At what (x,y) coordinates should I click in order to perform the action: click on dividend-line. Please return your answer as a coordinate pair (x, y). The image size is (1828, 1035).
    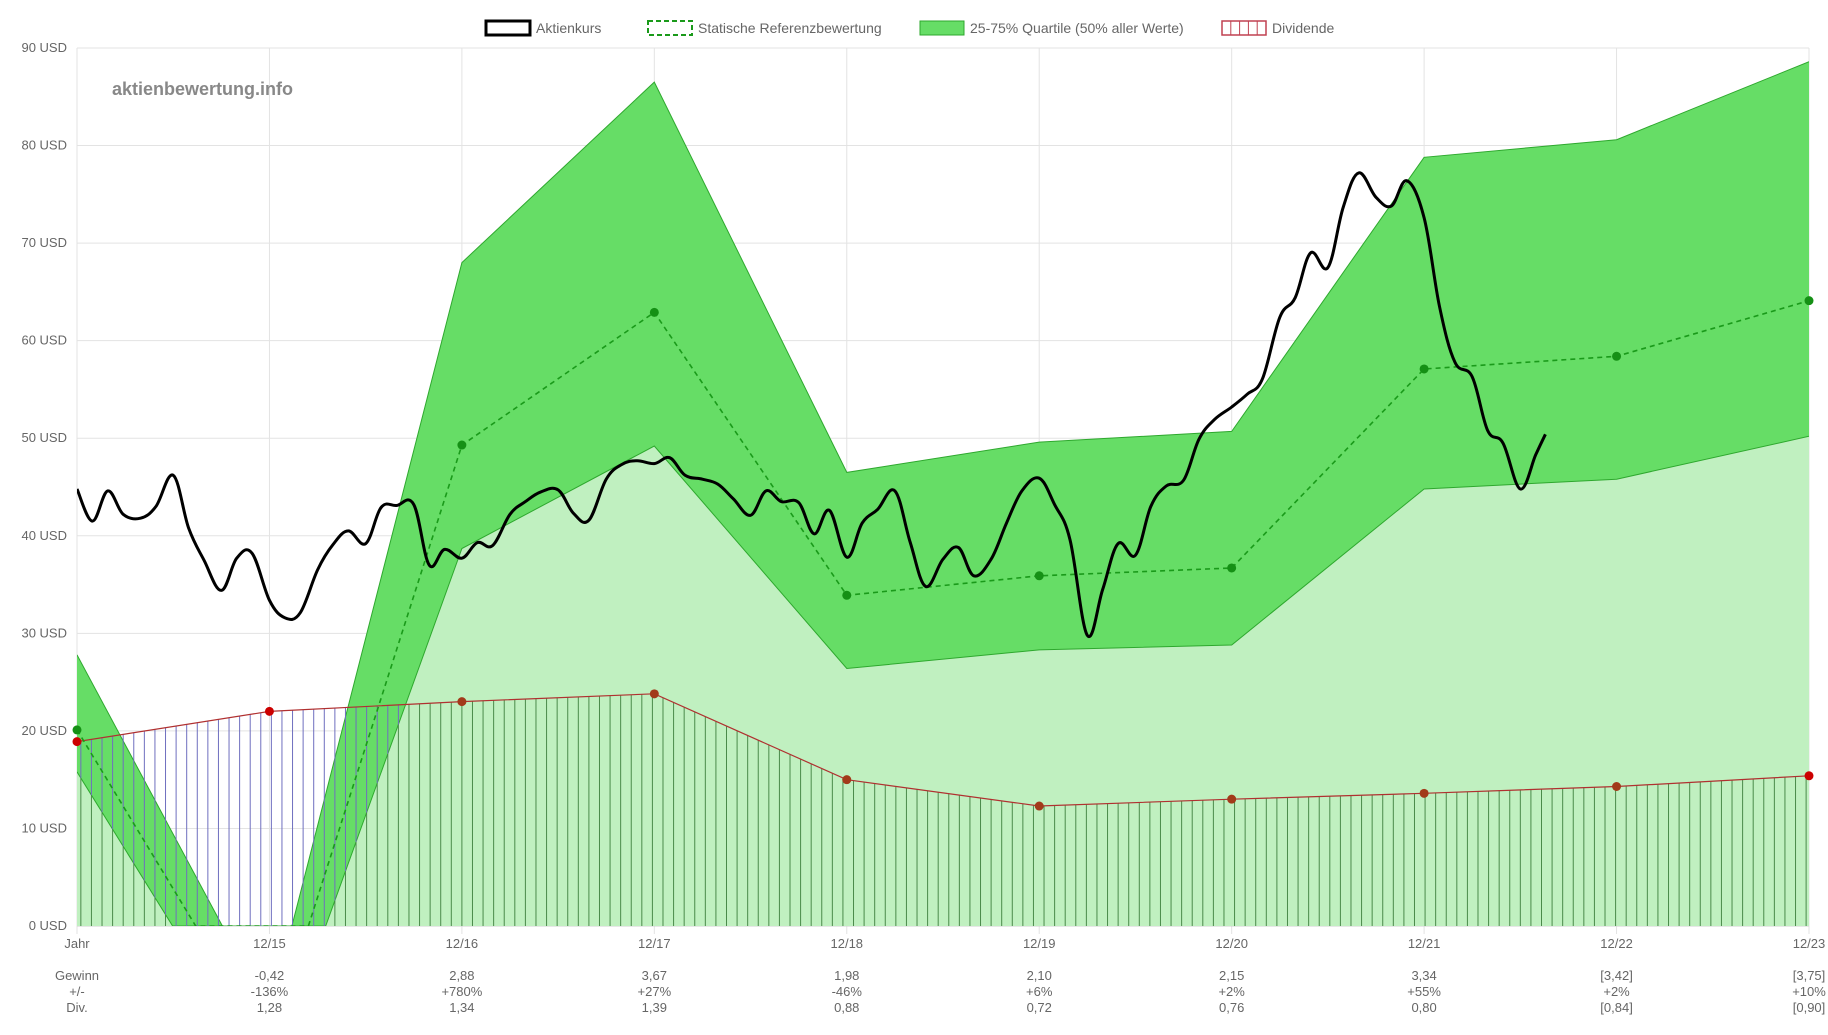
    Looking at the image, I should click on (943, 750).